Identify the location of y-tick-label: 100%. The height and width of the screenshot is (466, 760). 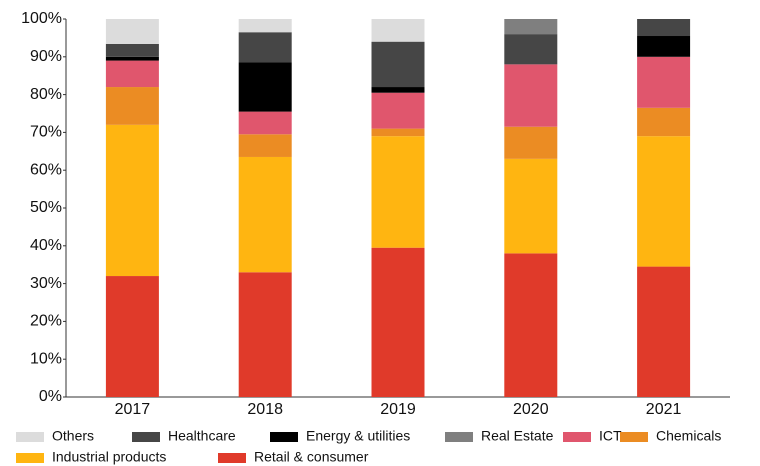
(41, 18).